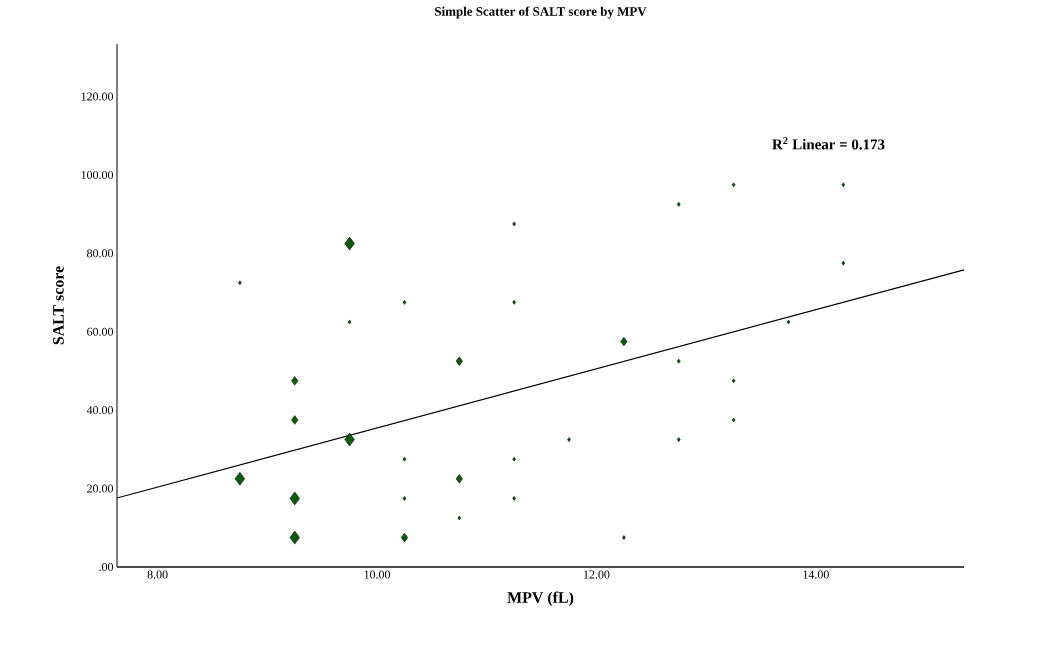 Image resolution: width=1062 pixels, height=668 pixels. Describe the element at coordinates (100, 488) in the screenshot. I see `y-tick-label: 20.00` at that location.